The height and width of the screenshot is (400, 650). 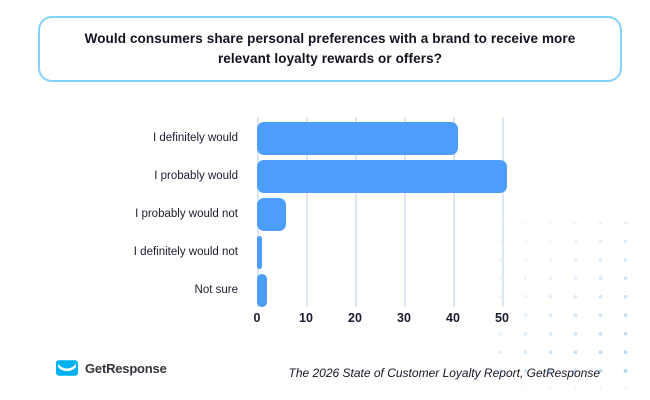 I want to click on category-label-1: I definitely would, so click(x=195, y=138).